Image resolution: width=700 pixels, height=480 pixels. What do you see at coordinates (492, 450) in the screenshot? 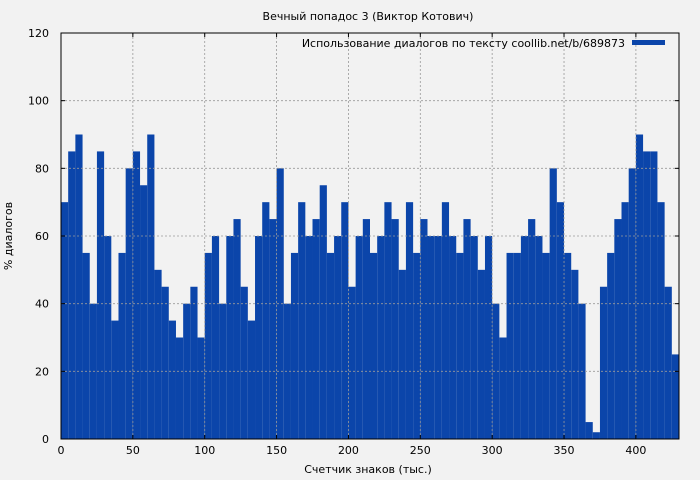
I see `x-tick-label: 300` at bounding box center [492, 450].